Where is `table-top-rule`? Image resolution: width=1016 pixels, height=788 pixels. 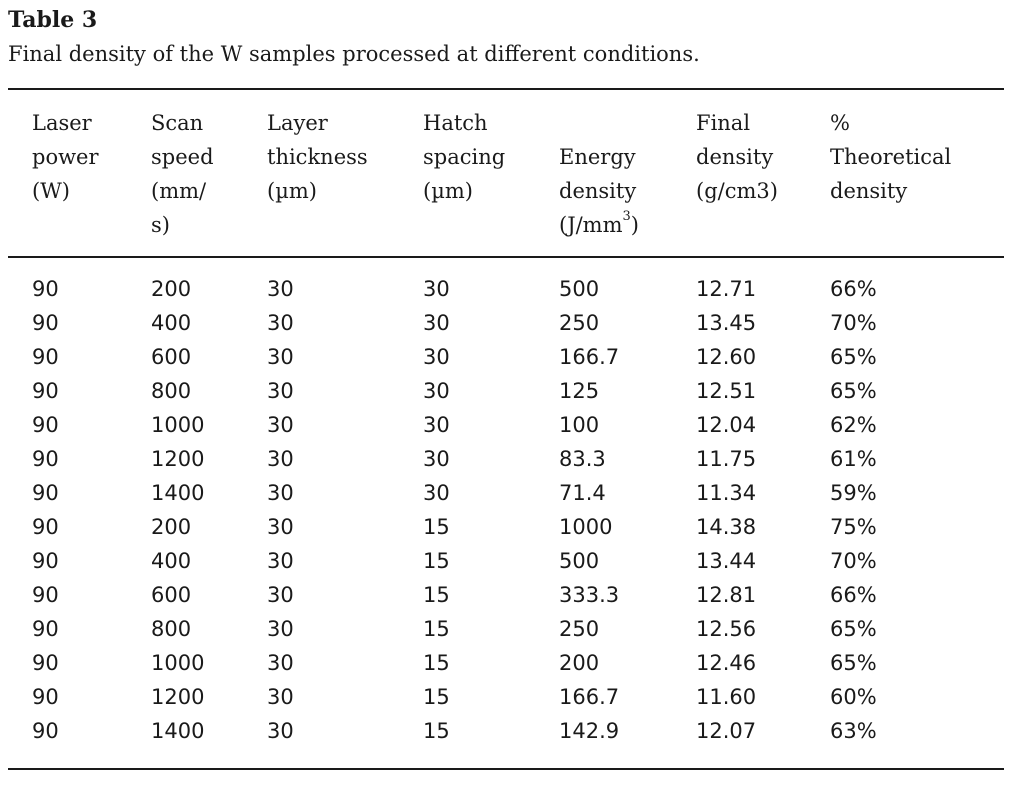
table-top-rule is located at coordinates (506, 89).